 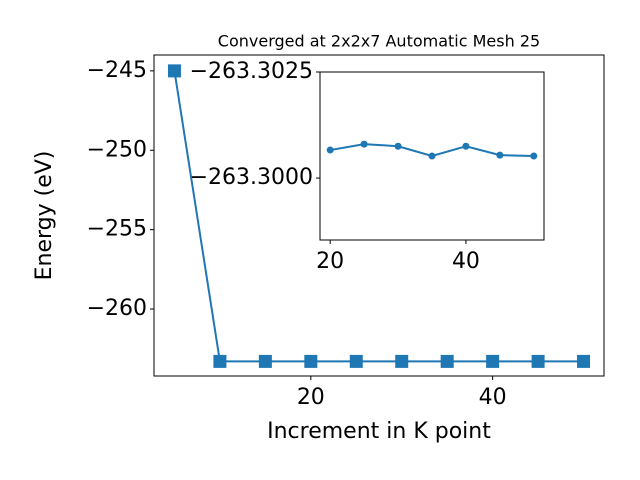 What do you see at coordinates (379, 431) in the screenshot?
I see `x-axis-label: Increment in K point` at bounding box center [379, 431].